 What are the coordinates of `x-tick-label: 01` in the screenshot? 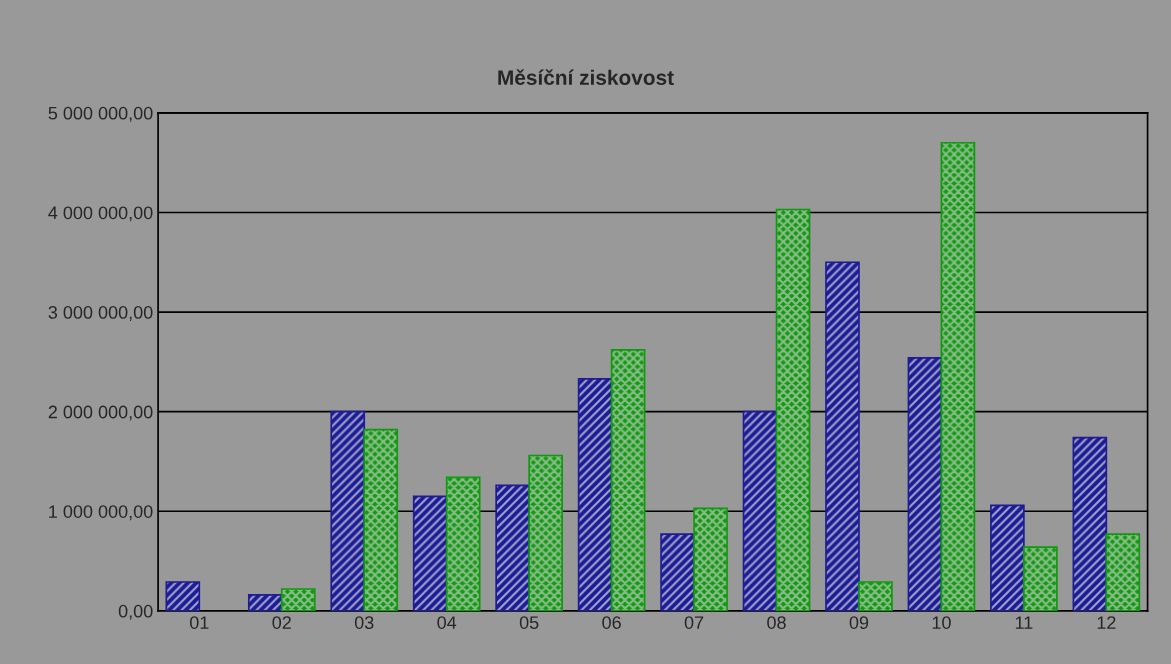 It's located at (199, 622).